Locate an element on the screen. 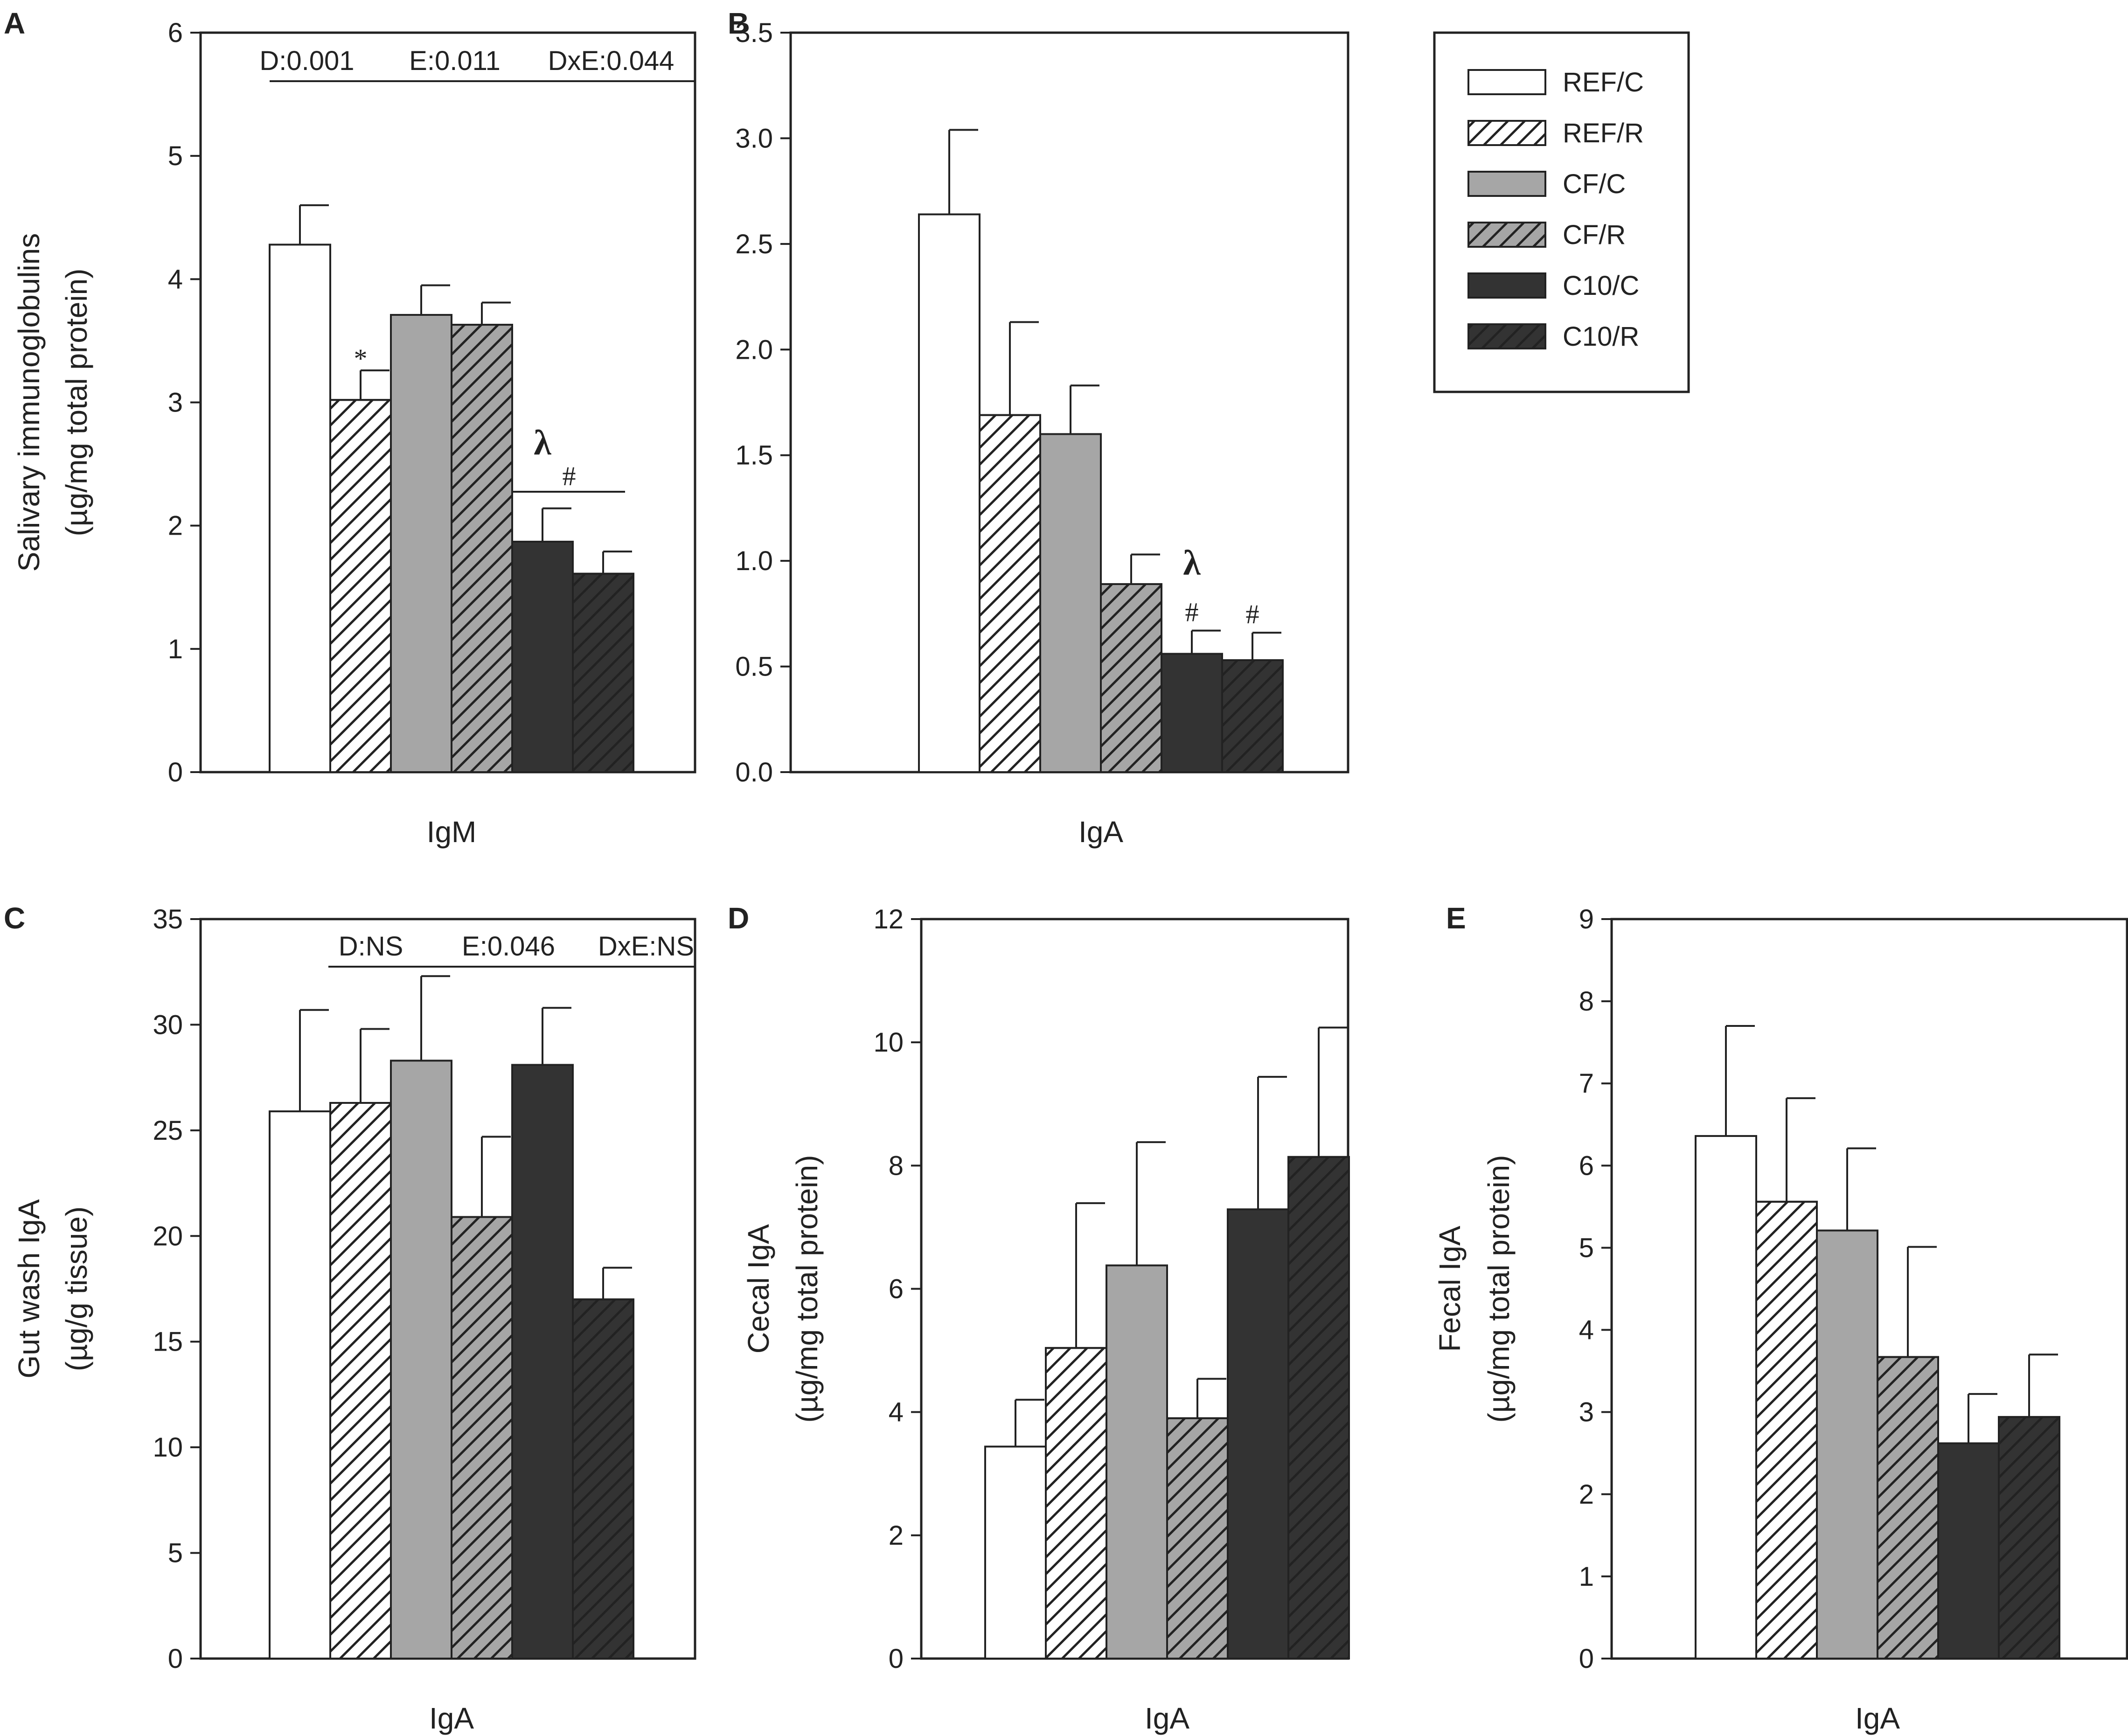 The width and height of the screenshot is (2128, 1736). bar-b-c10-c is located at coordinates (1192, 713).